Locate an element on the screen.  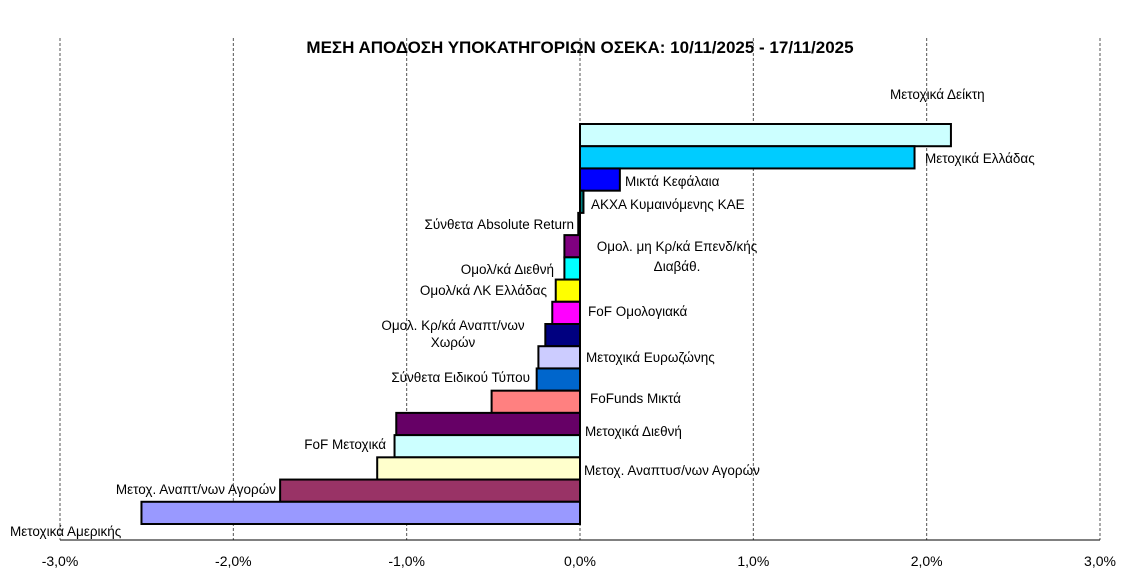
bar-label: Μετοχικά Ευρωζώνης is located at coordinates (650, 357).